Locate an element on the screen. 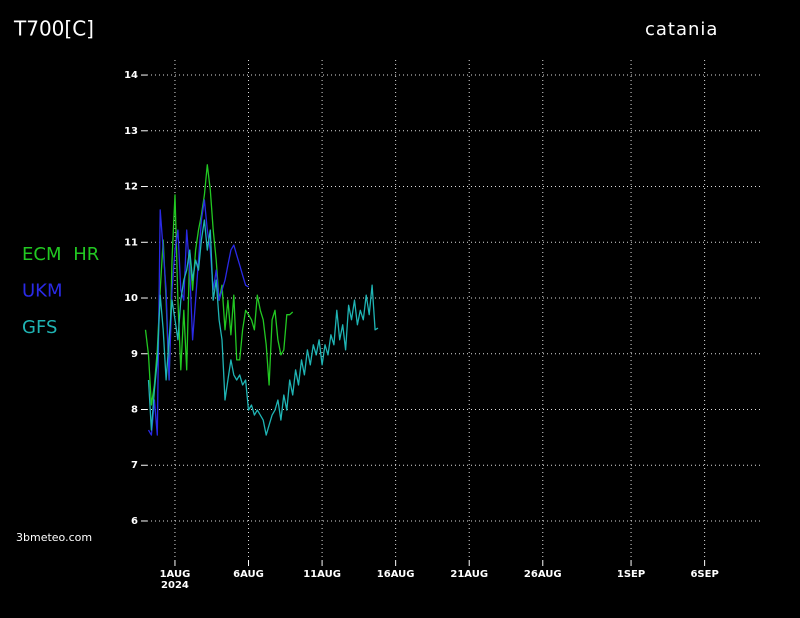  legend-entry: GFS is located at coordinates (39, 327).